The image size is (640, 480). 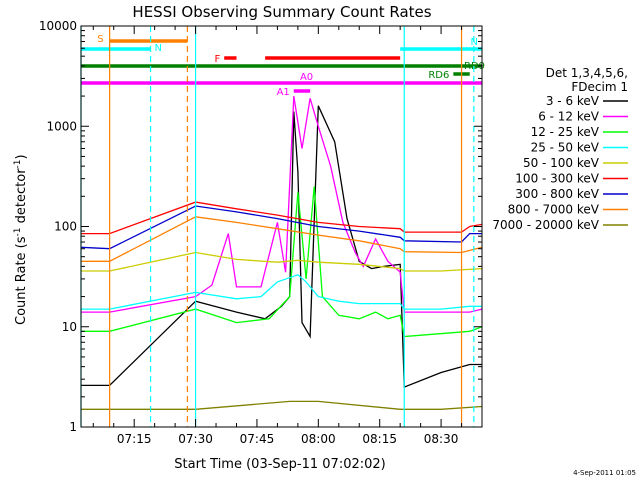 I want to click on y-axis-label-main: Count Rate (s, so click(x=21, y=280).